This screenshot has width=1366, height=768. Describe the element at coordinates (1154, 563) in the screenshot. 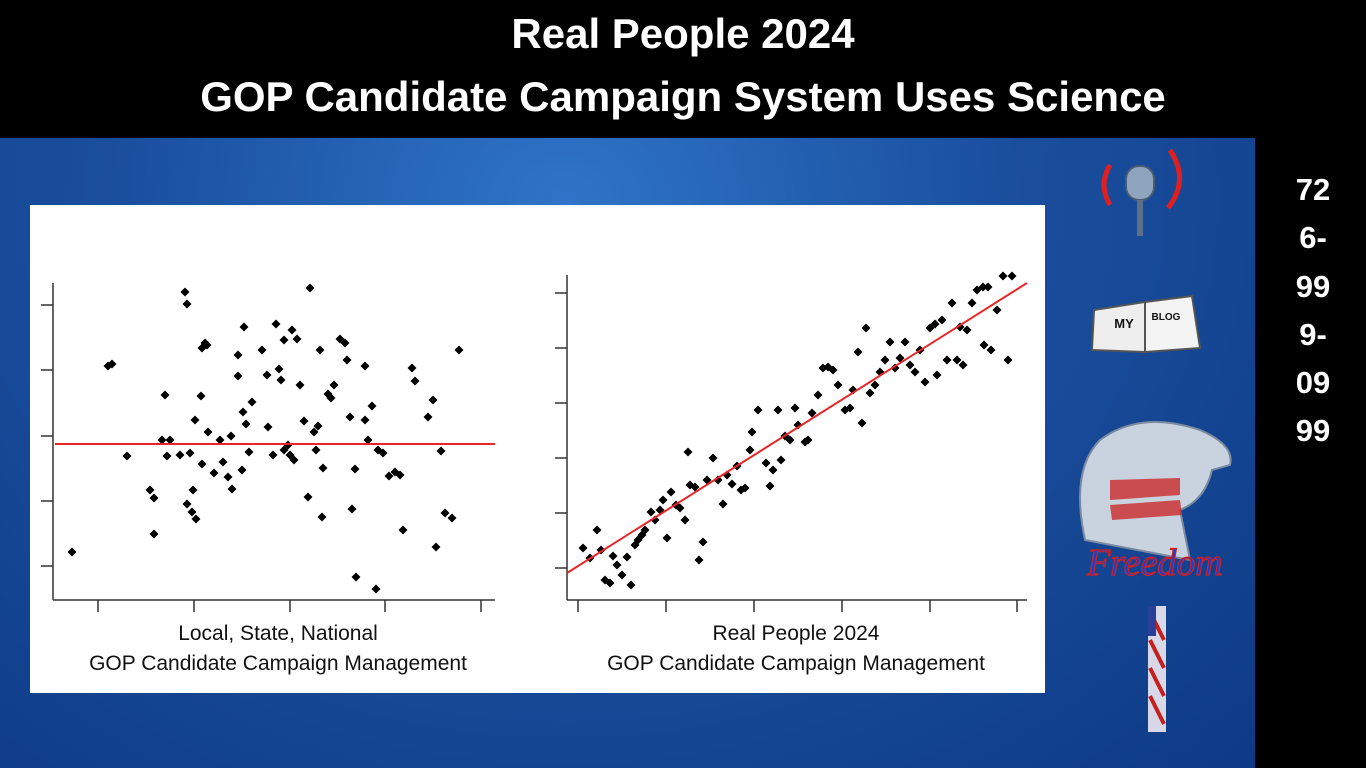

I see `icon-text: Freedom` at that location.